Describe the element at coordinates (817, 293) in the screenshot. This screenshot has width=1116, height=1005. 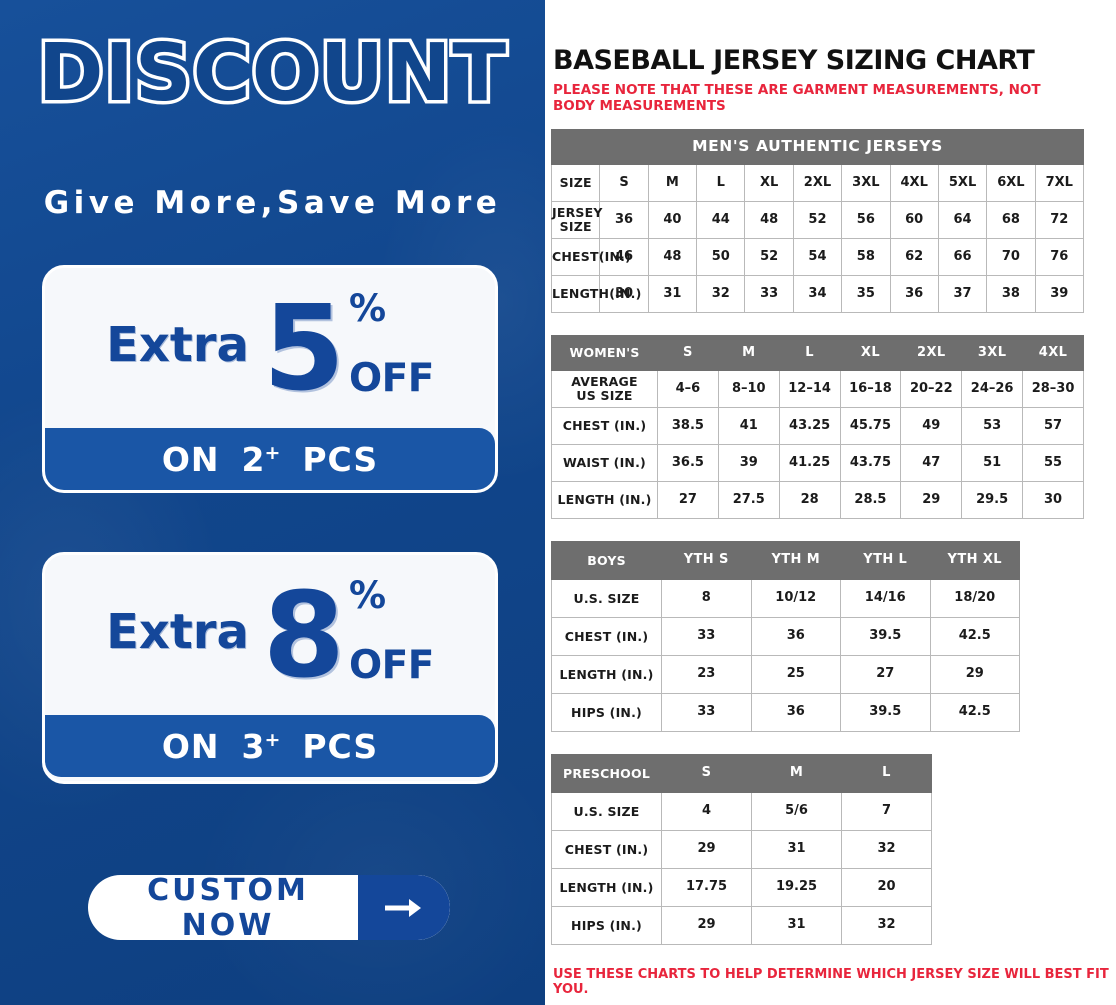
I see `table-cell: 34` at that location.